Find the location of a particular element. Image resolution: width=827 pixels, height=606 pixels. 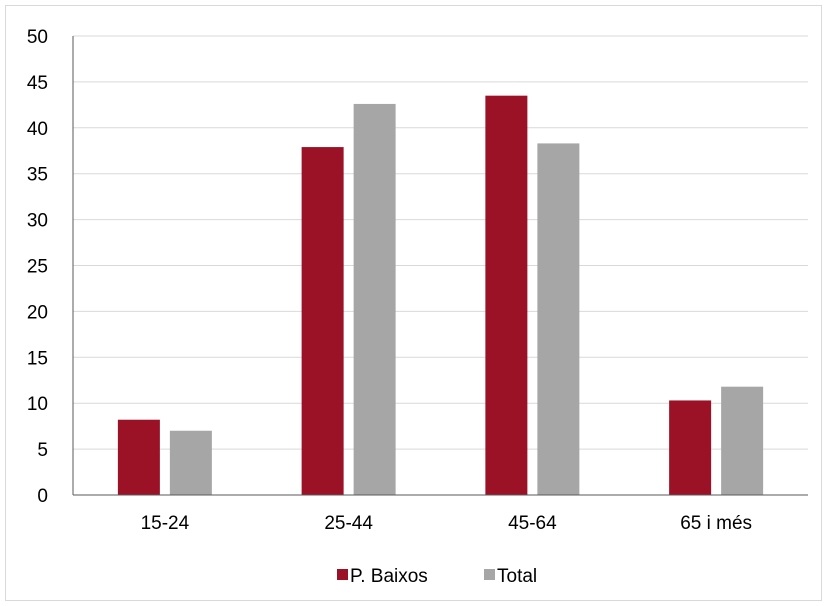

x-axis-ticks: 15-24 25-44 45-64 65 i més is located at coordinates (446, 523).